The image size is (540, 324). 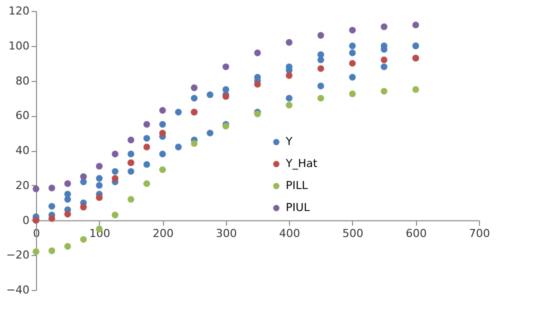 What do you see at coordinates (19, 11) in the screenshot?
I see `y-tick-label: 120` at bounding box center [19, 11].